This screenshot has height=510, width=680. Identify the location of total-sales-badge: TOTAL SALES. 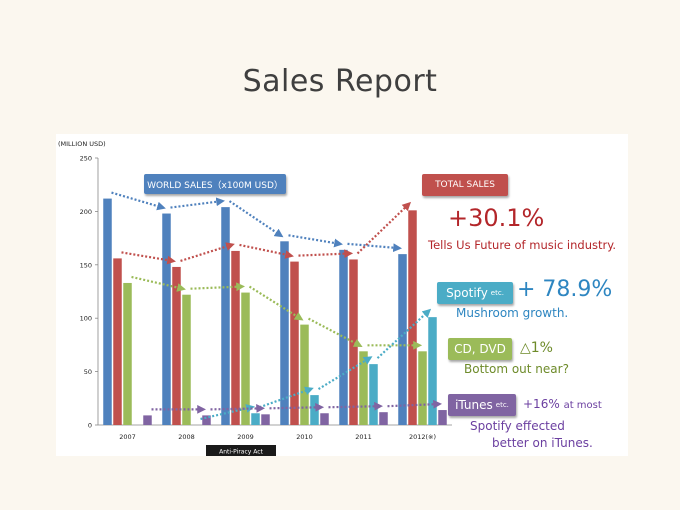
(465, 185).